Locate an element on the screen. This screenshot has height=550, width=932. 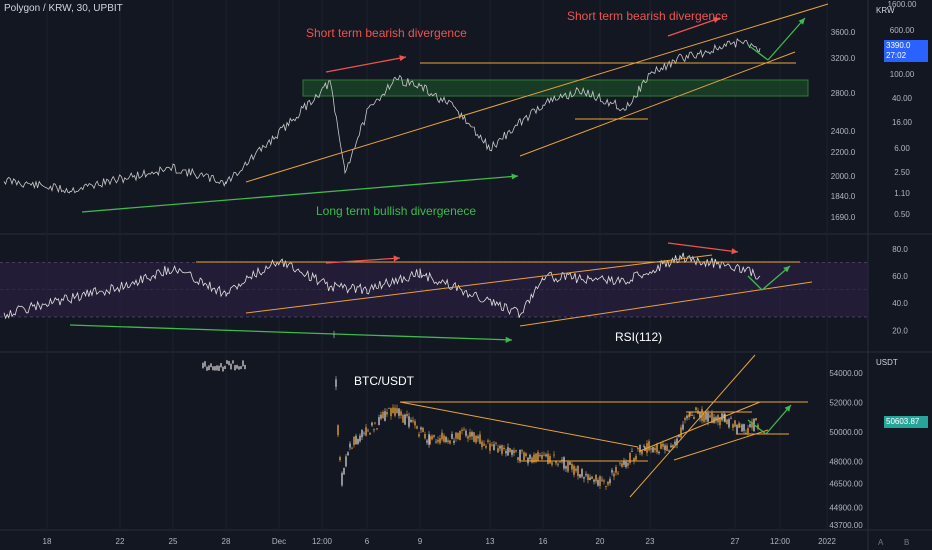
price-tag-top: 3390.0 27:02 is located at coordinates (906, 51).